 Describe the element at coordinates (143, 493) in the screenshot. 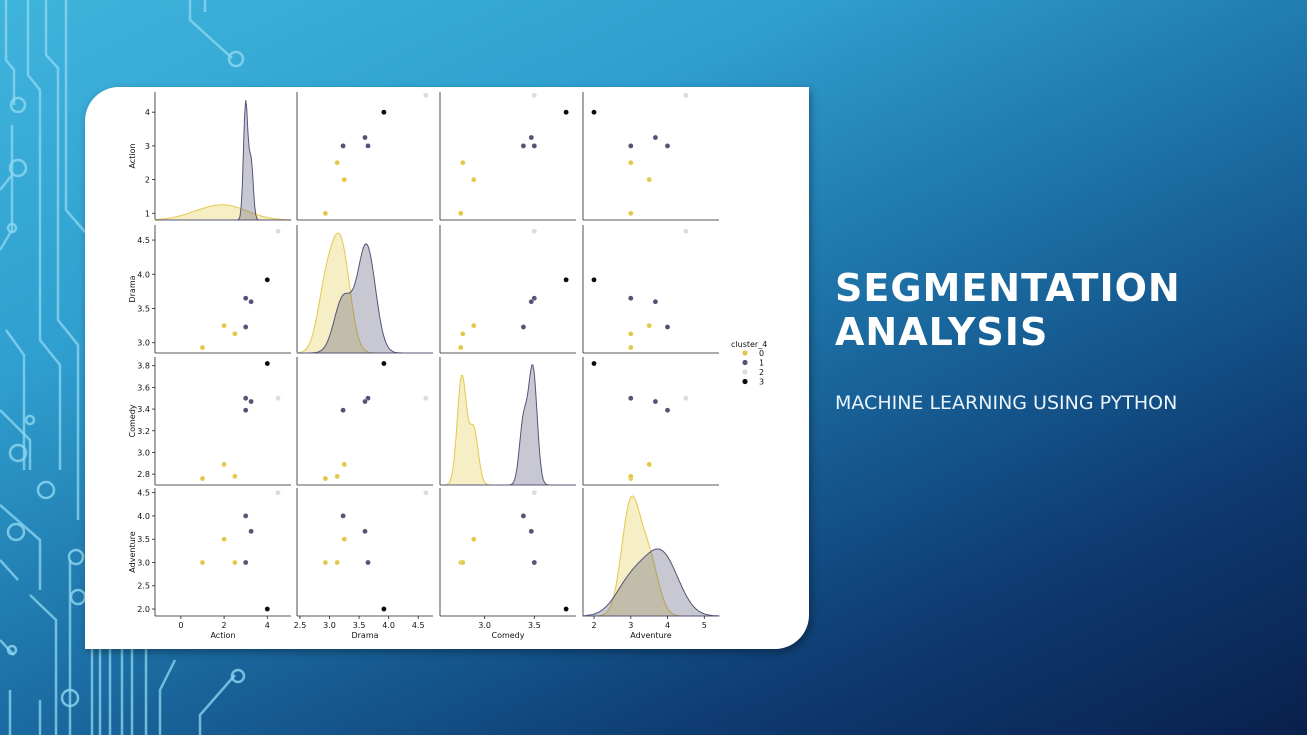

I see `y-tick-label: 4.5` at that location.